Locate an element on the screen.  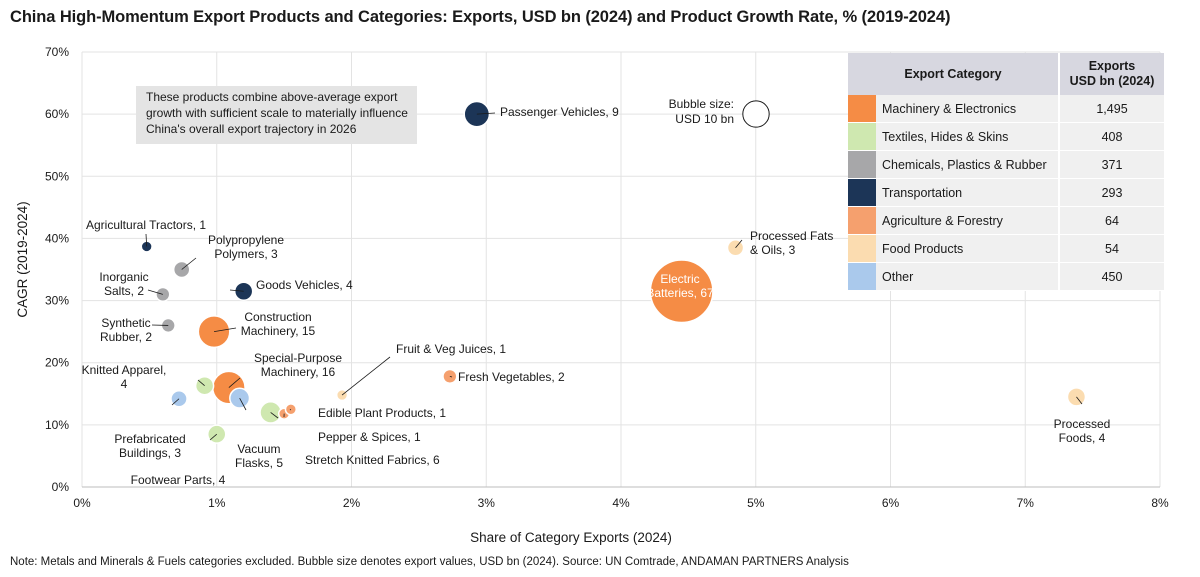
data-label-line: Buildings, 3 is located at coordinates (150, 453).